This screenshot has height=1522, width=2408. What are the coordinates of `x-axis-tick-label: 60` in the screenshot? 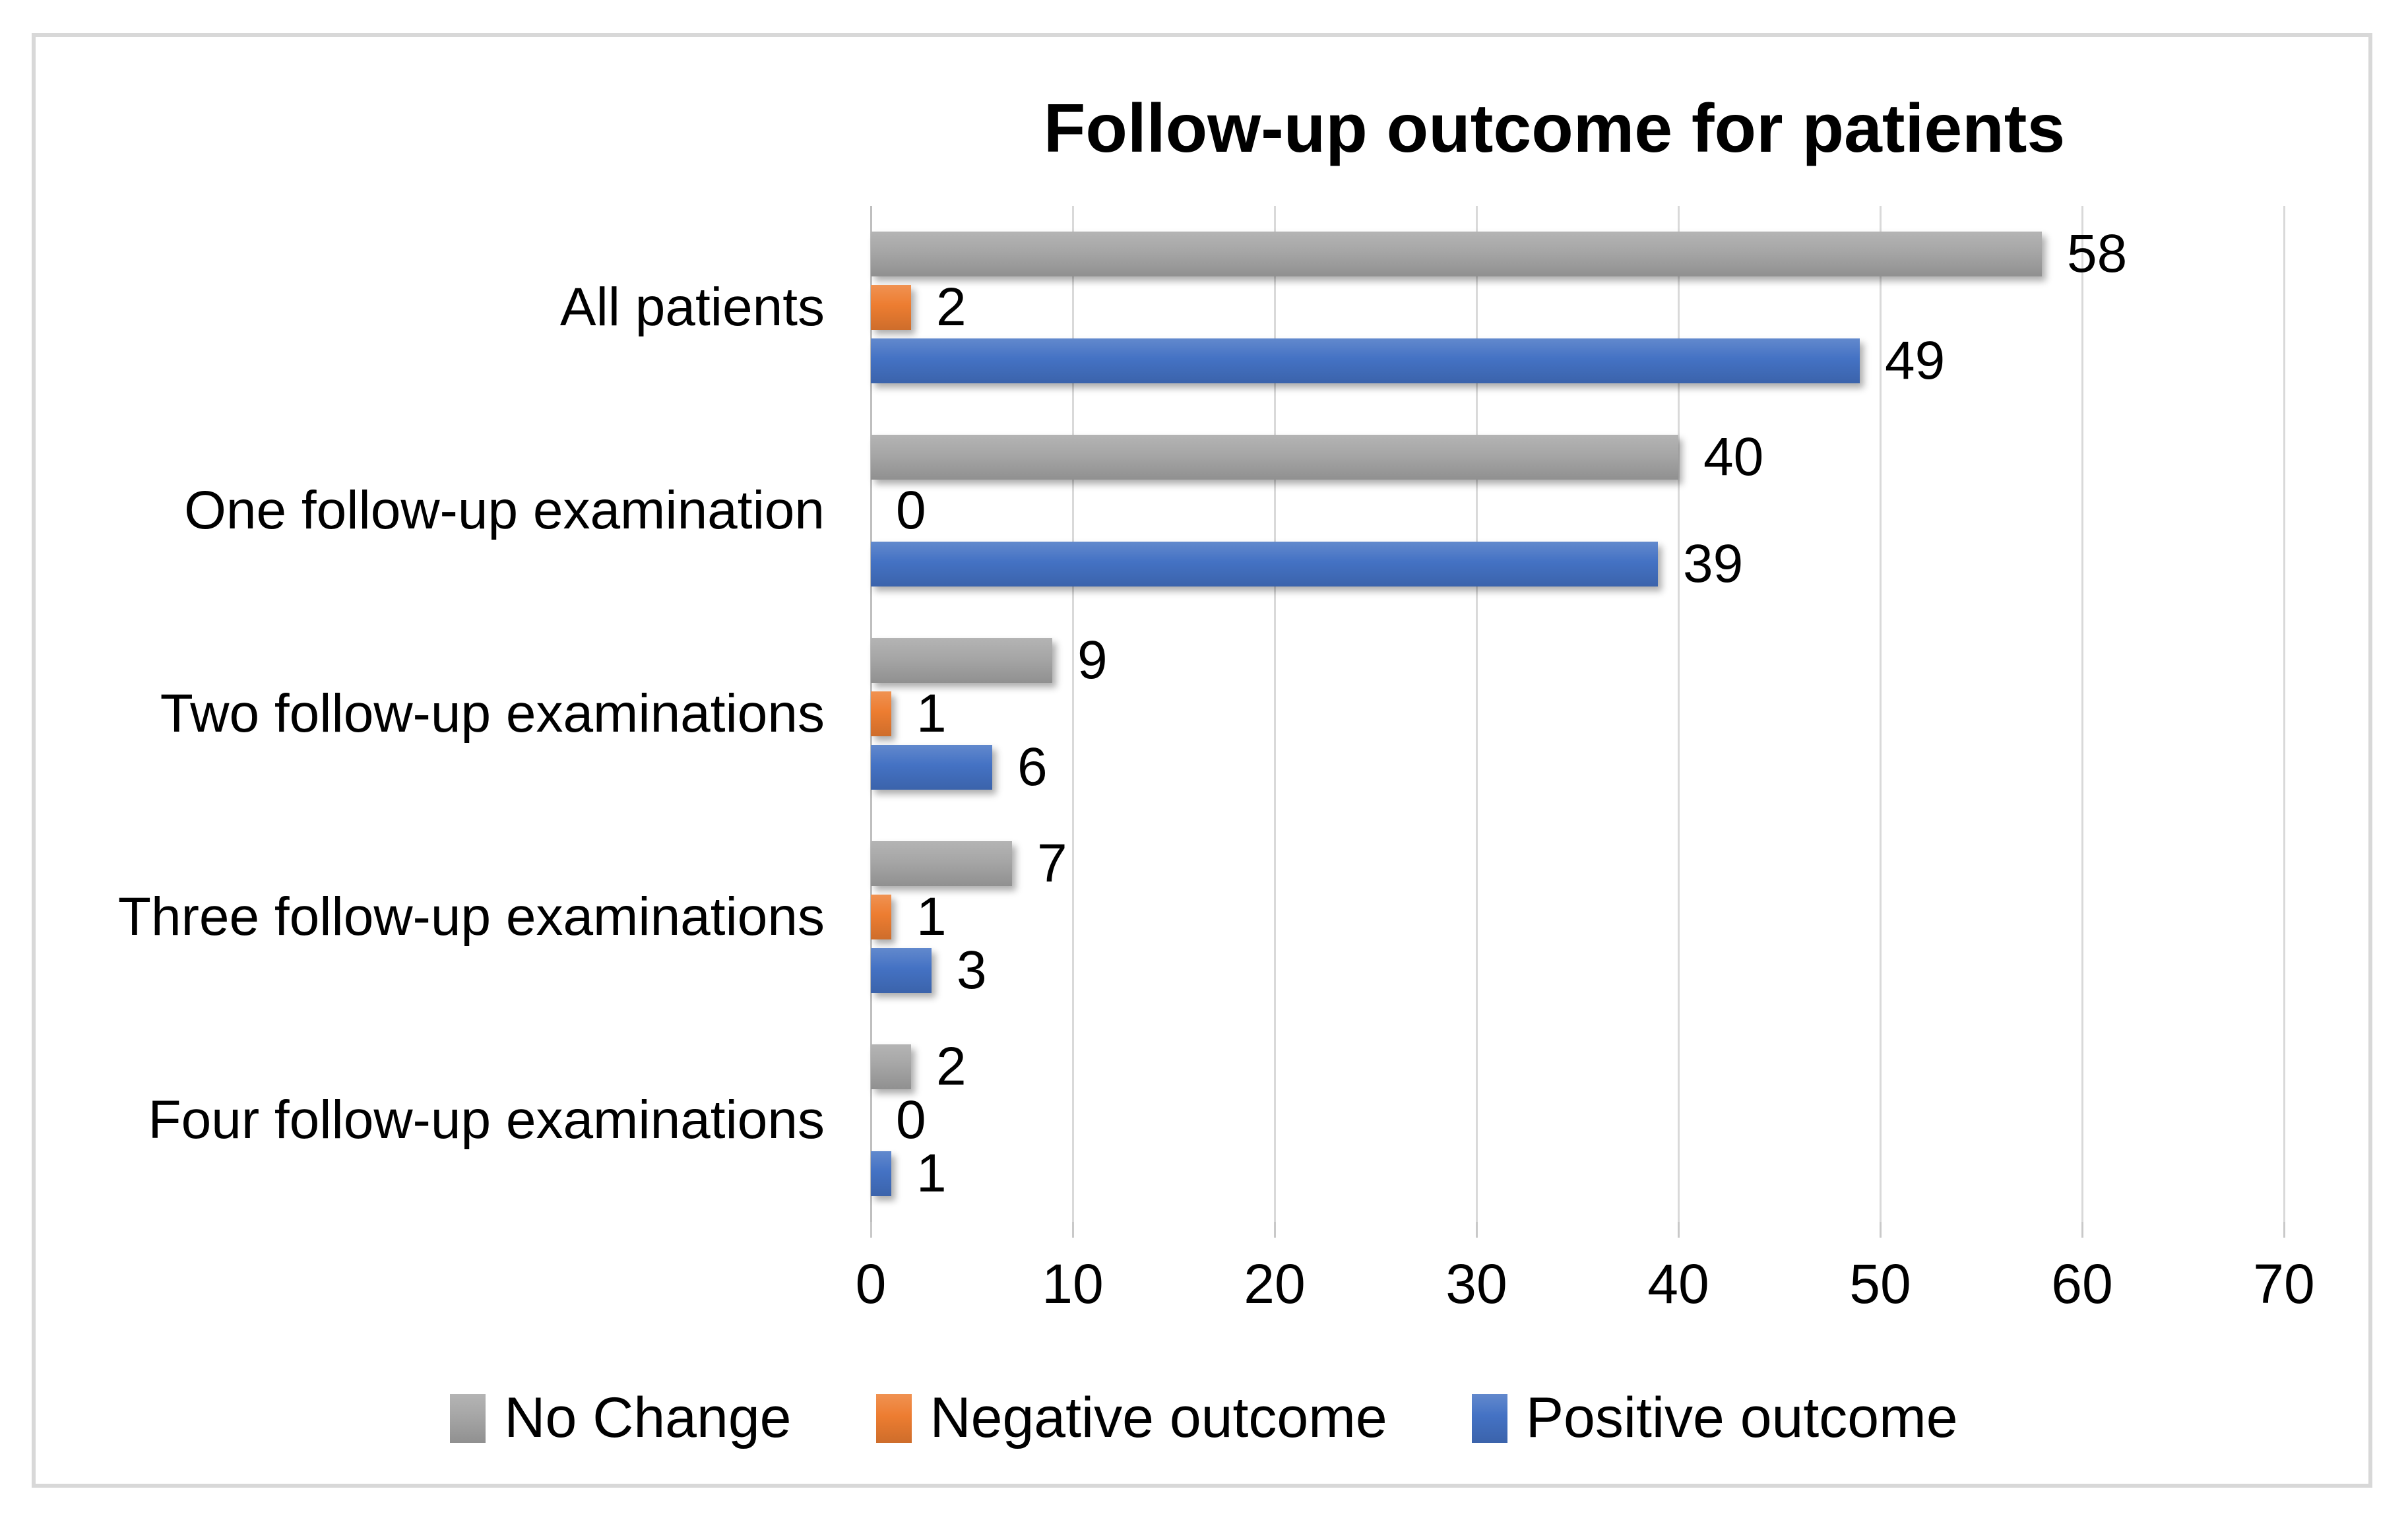 It's located at (2082, 1284).